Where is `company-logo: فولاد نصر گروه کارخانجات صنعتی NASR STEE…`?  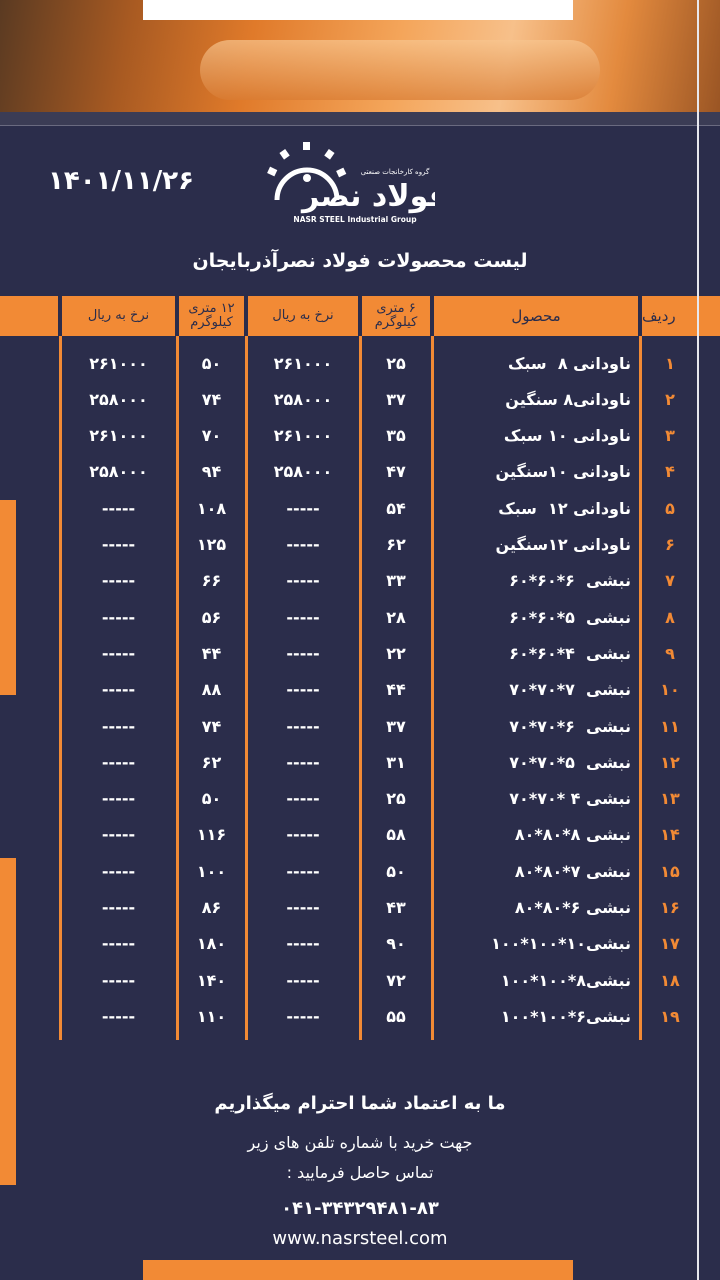
company-logo: فولاد نصر گروه کارخانجات صنعتی NASR STEE… is located at coordinates (351, 183).